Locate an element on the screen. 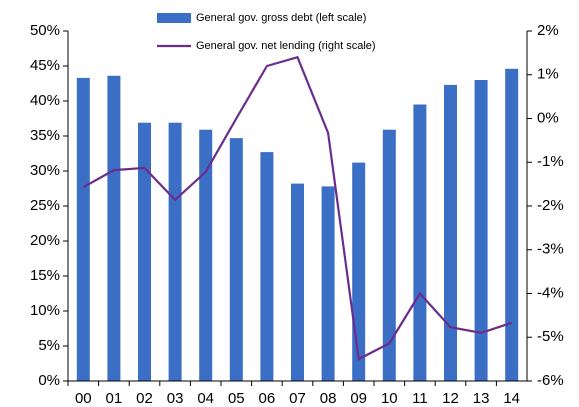 The image size is (579, 407). y-tick-label: 20% is located at coordinates (45, 240).